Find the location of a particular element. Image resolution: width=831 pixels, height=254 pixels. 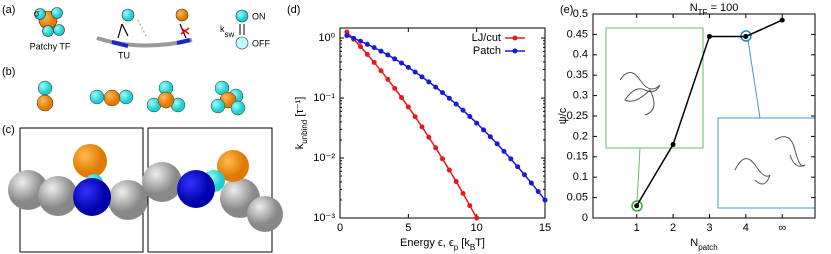

legend-label: LJ/cut is located at coordinates (486, 38).